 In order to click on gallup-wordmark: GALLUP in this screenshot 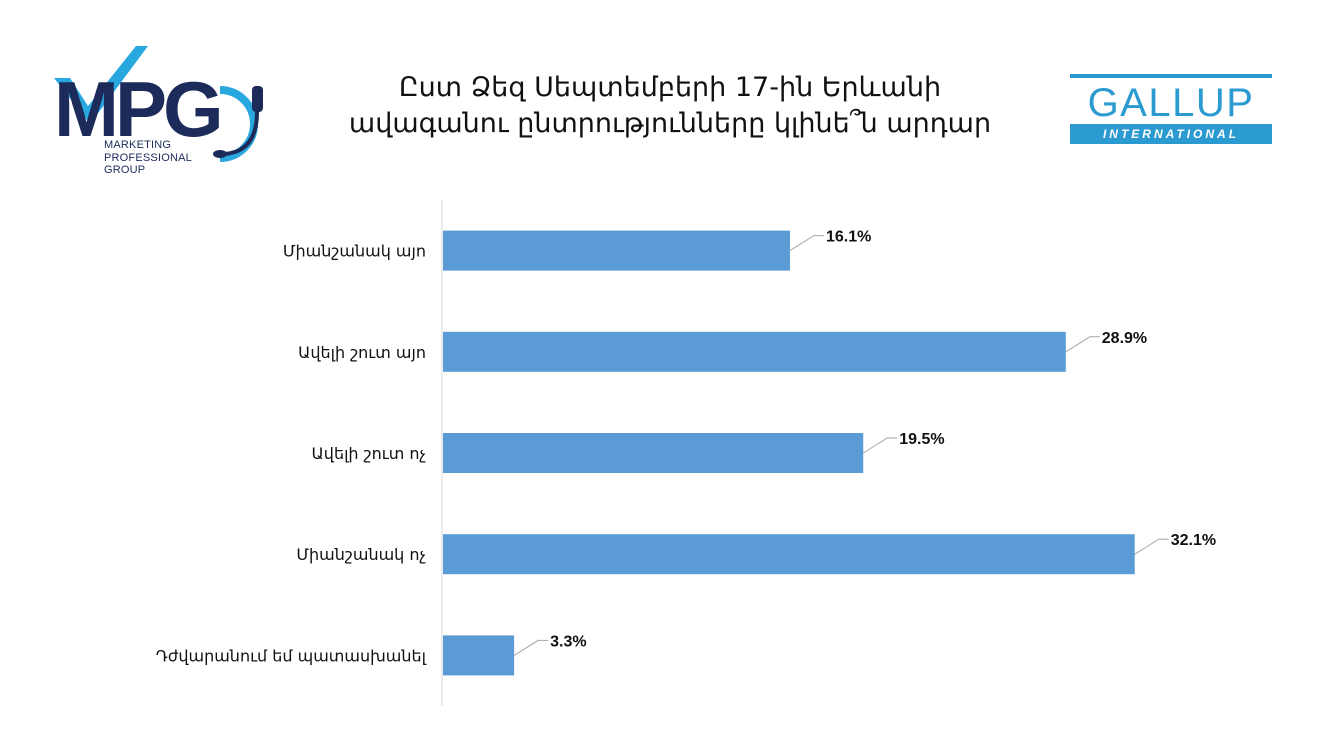, I will do `click(1171, 103)`.